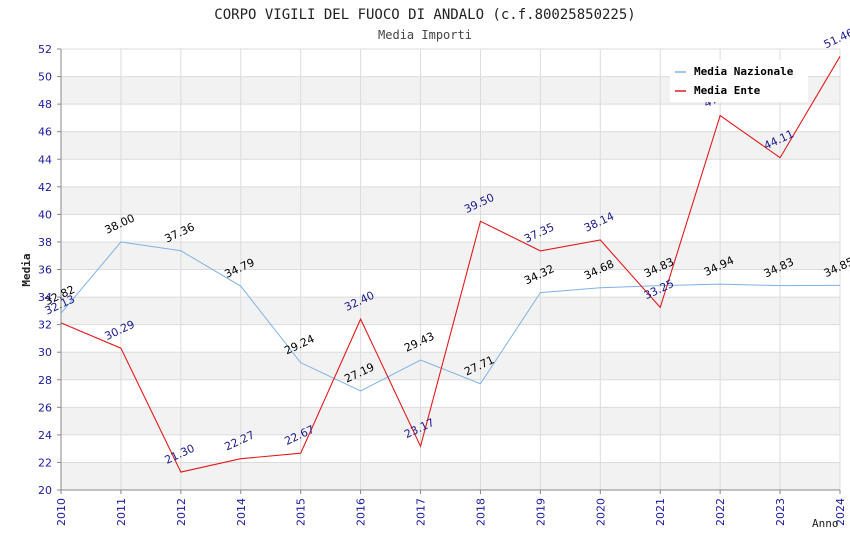 The width and height of the screenshot is (850, 550). I want to click on x-tick-label: 2022, so click(720, 512).